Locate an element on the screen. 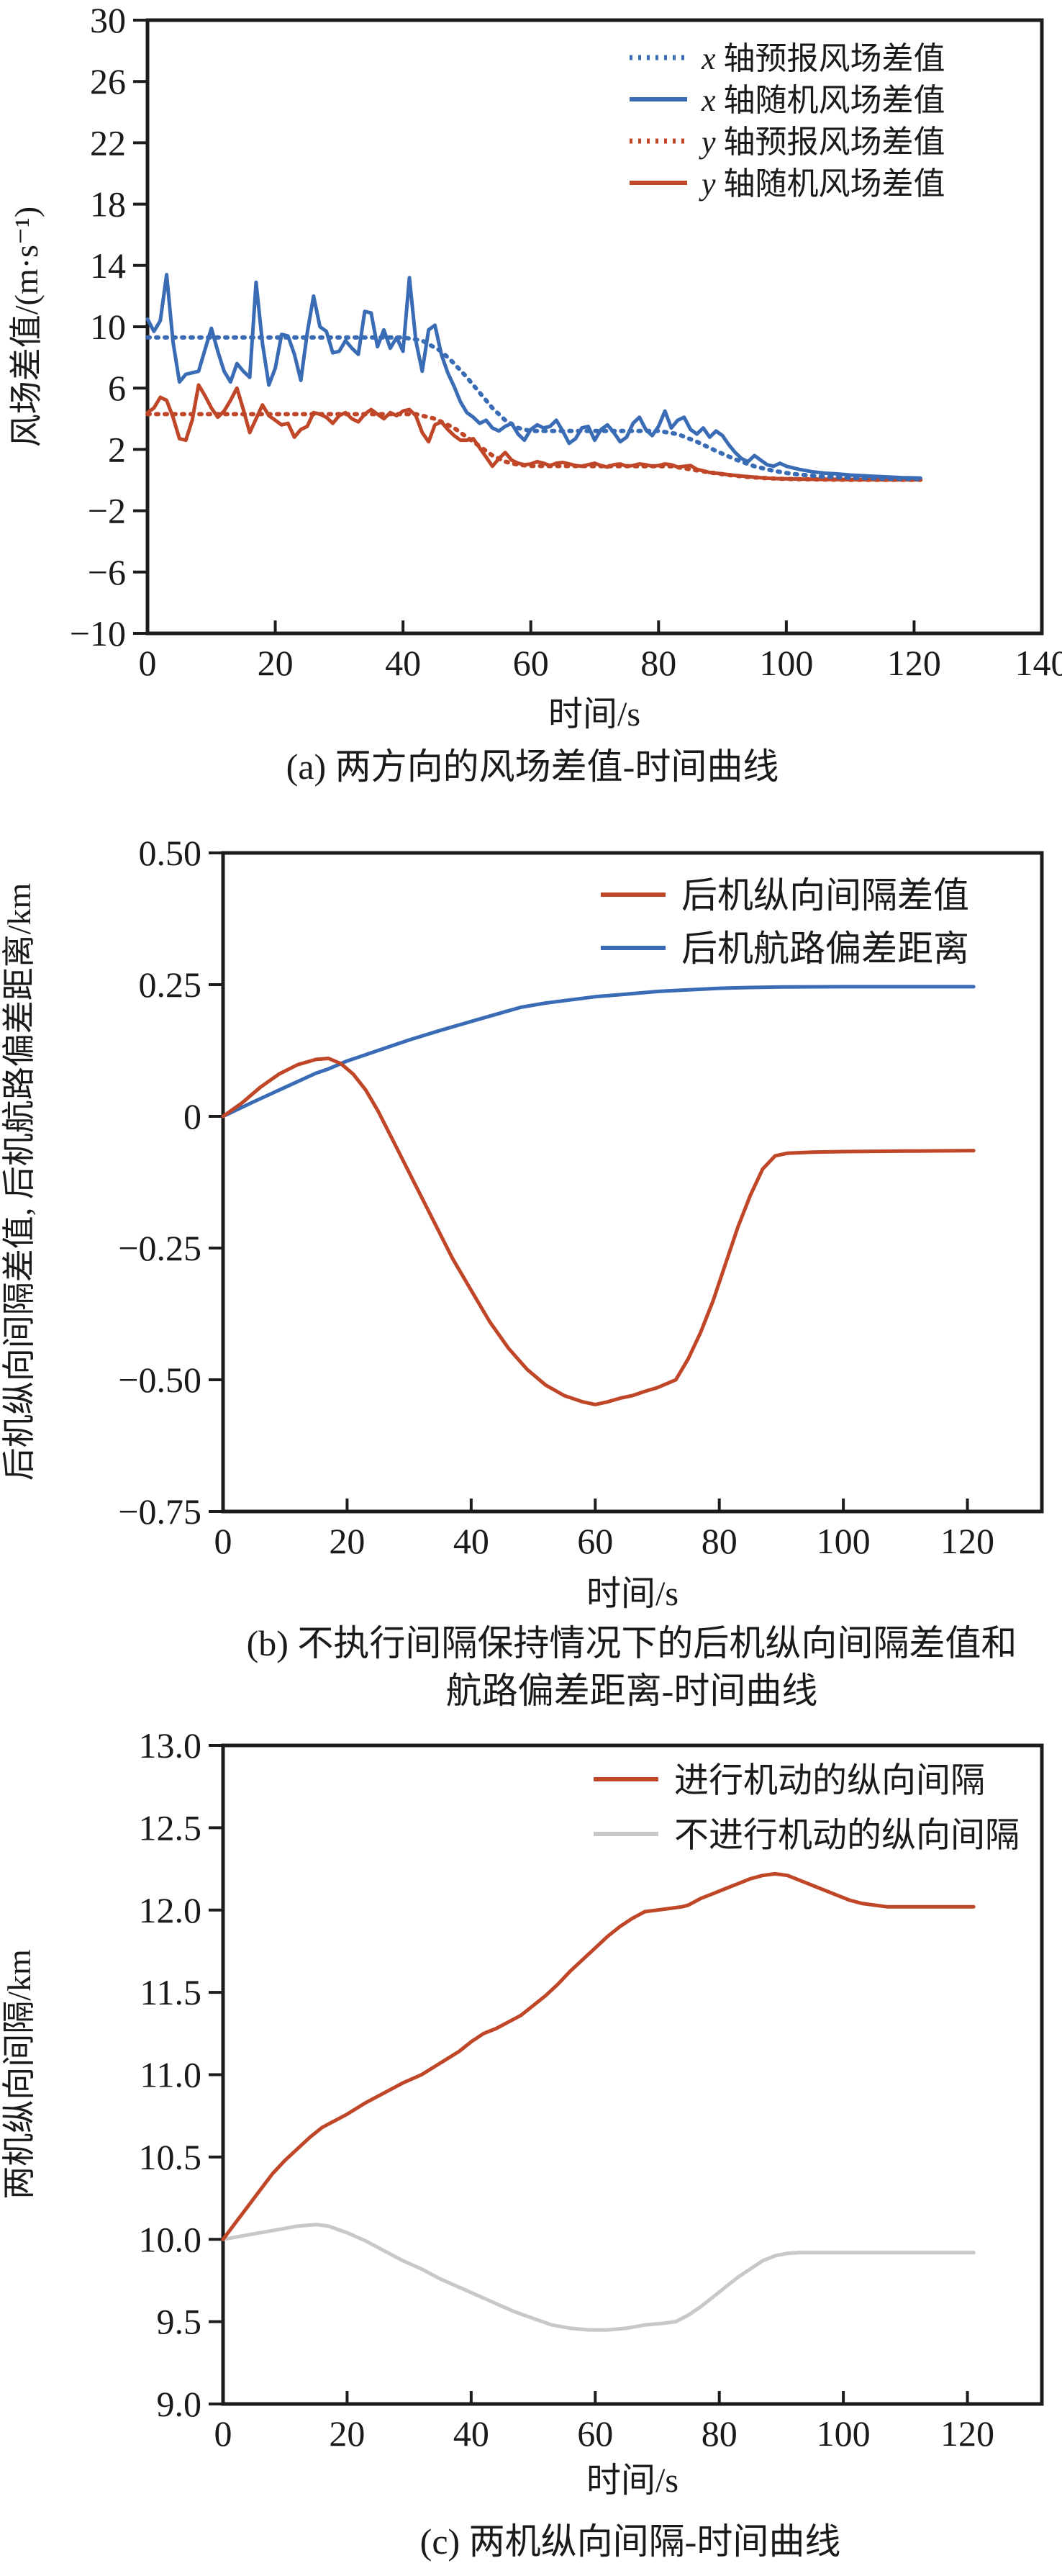 The width and height of the screenshot is (1062, 2576). y-tick-label: 18 is located at coordinates (108, 205).